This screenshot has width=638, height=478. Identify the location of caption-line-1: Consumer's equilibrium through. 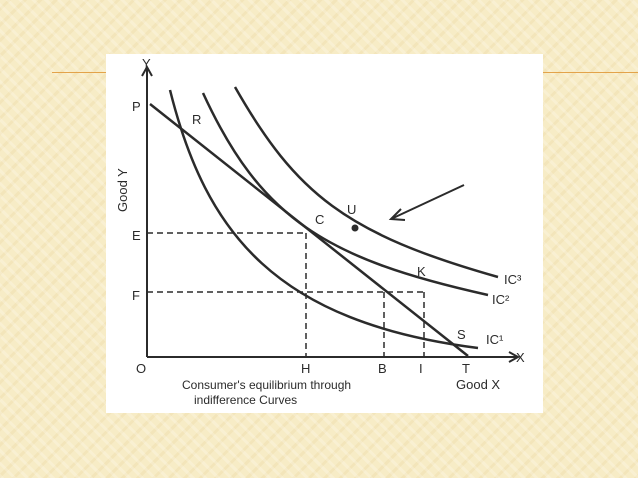
(266, 385).